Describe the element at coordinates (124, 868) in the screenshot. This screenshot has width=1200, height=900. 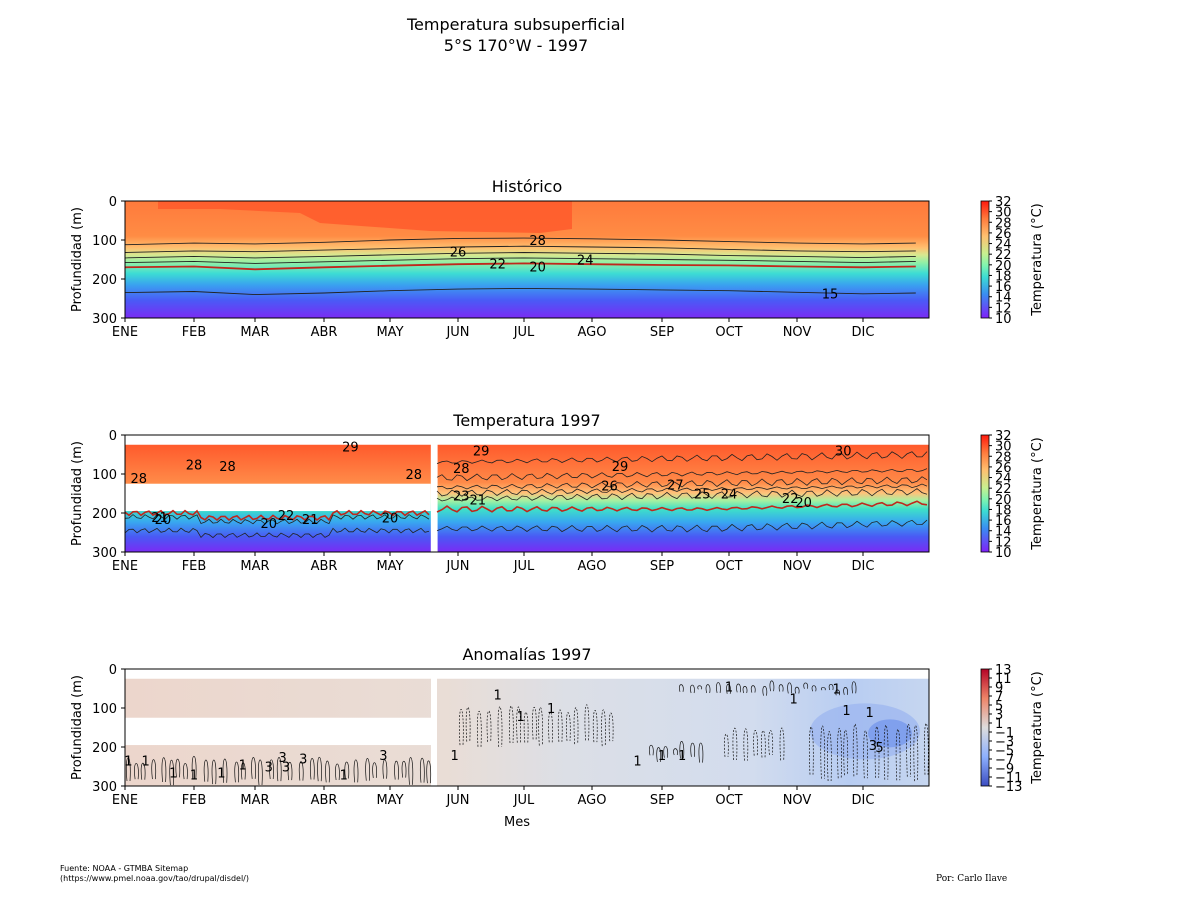
I see `source-line1: Fuente: NOAA - GTMBA Sitemap` at that location.